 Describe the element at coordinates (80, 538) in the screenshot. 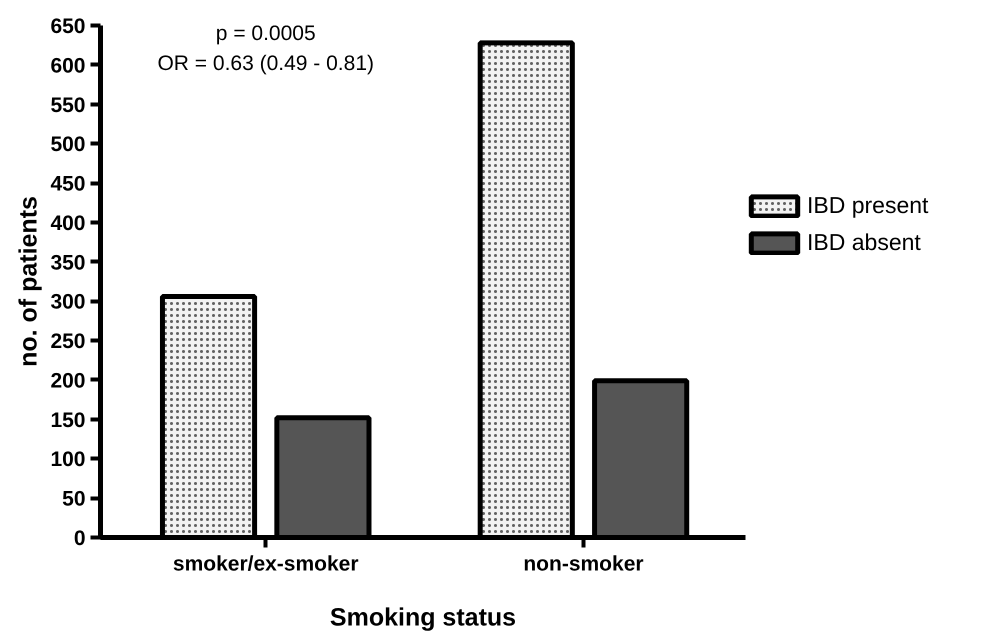

I see `y-tick-label: 0` at that location.